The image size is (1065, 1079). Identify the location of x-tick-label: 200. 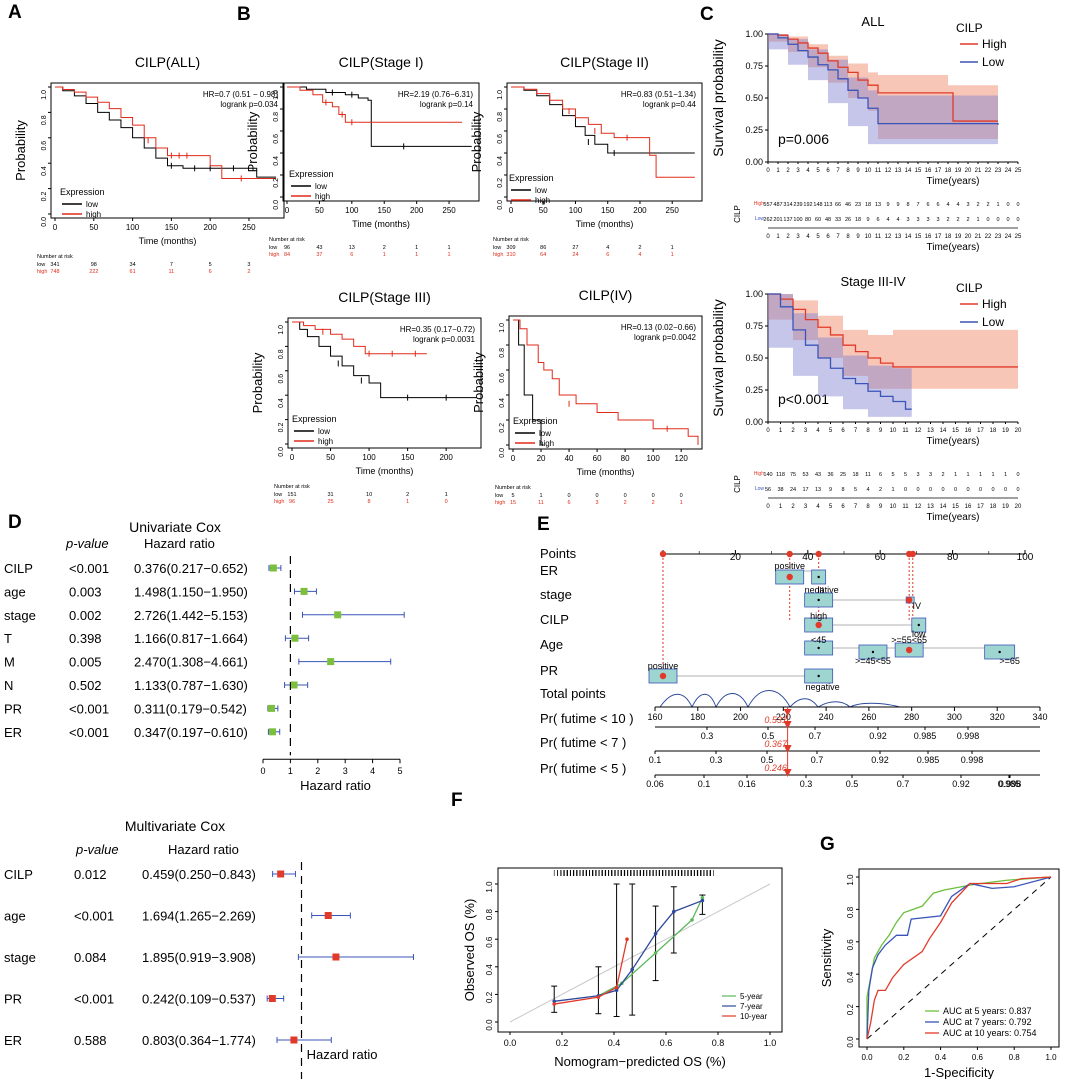
(210, 227).